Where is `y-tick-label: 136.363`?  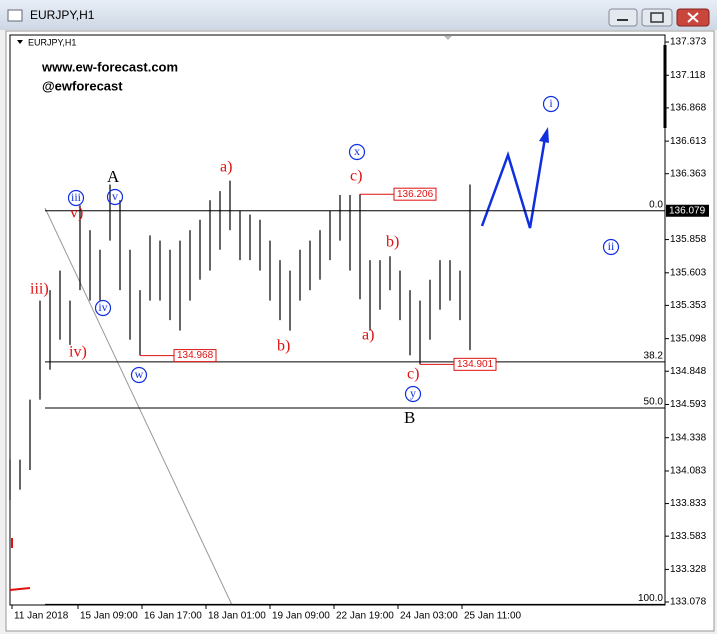
y-tick-label: 136.363 is located at coordinates (688, 173).